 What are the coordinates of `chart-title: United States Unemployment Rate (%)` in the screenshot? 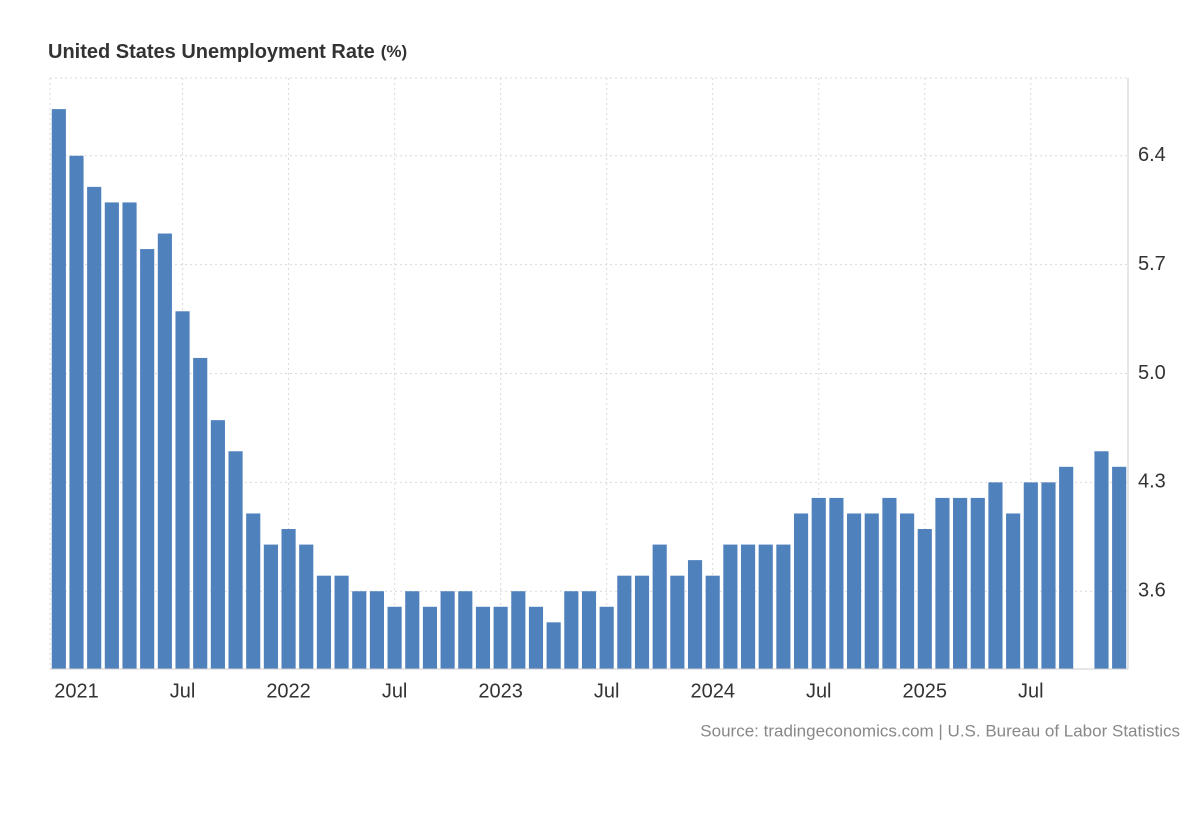 It's located at (227, 52).